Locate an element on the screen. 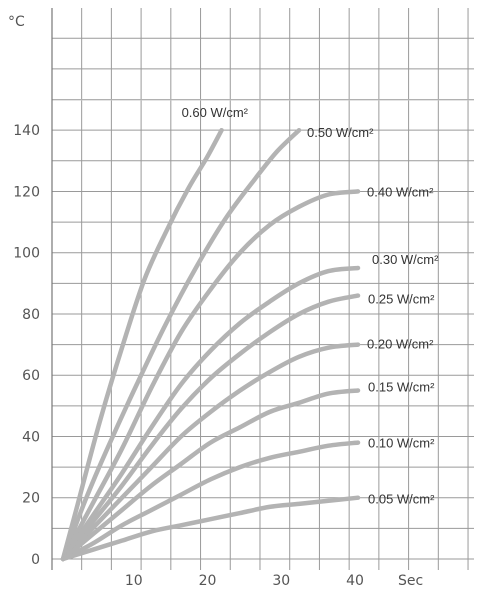 Image resolution: width=486 pixels, height=591 pixels. y-tick-label: 60 is located at coordinates (31, 376).